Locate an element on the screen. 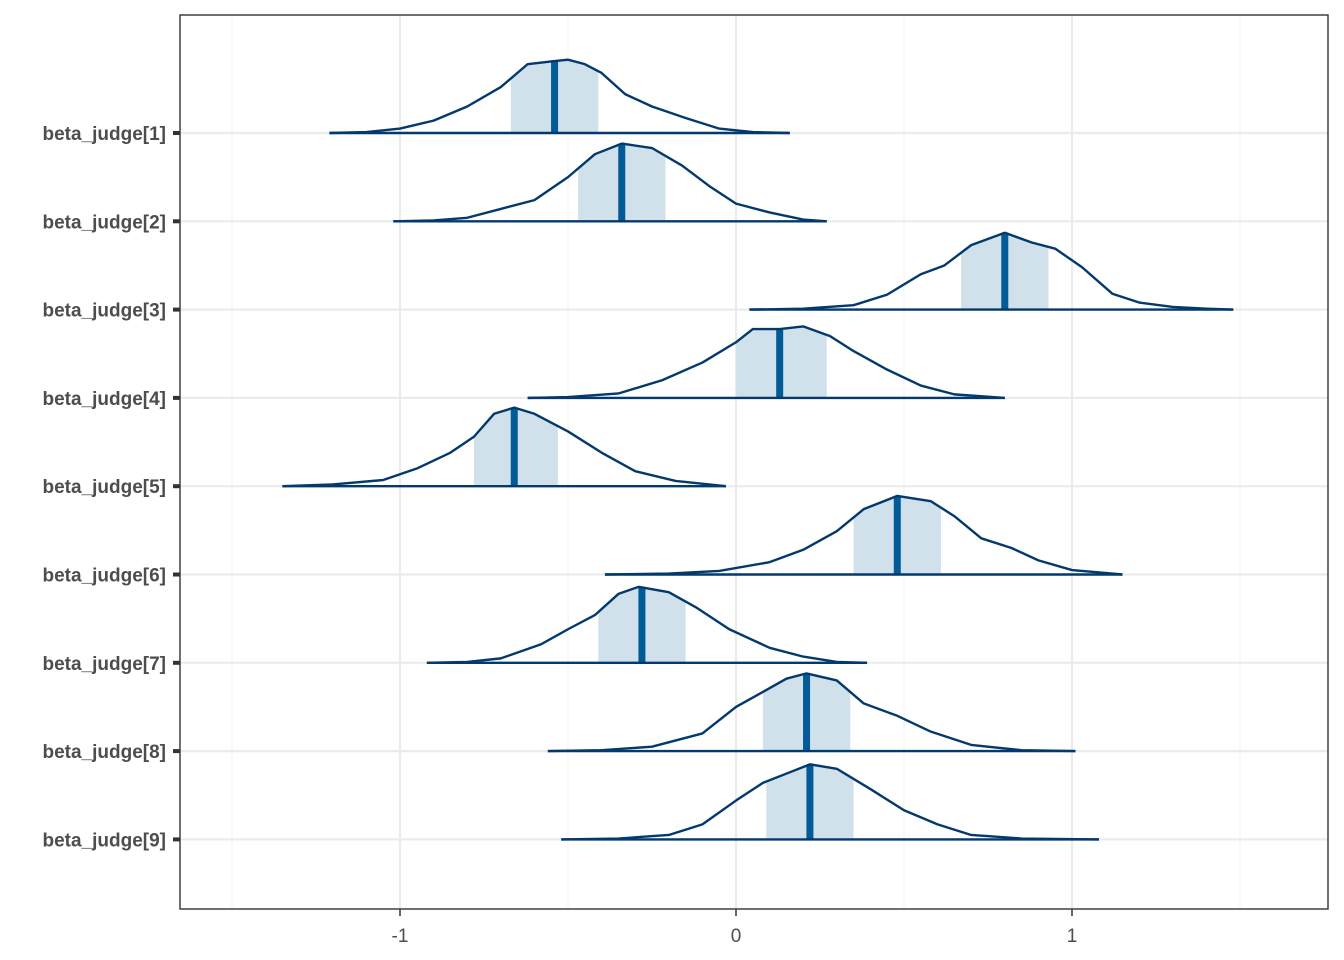 This screenshot has width=1344, height=960. y-tick-label: beta_judge[5] is located at coordinates (104, 487).